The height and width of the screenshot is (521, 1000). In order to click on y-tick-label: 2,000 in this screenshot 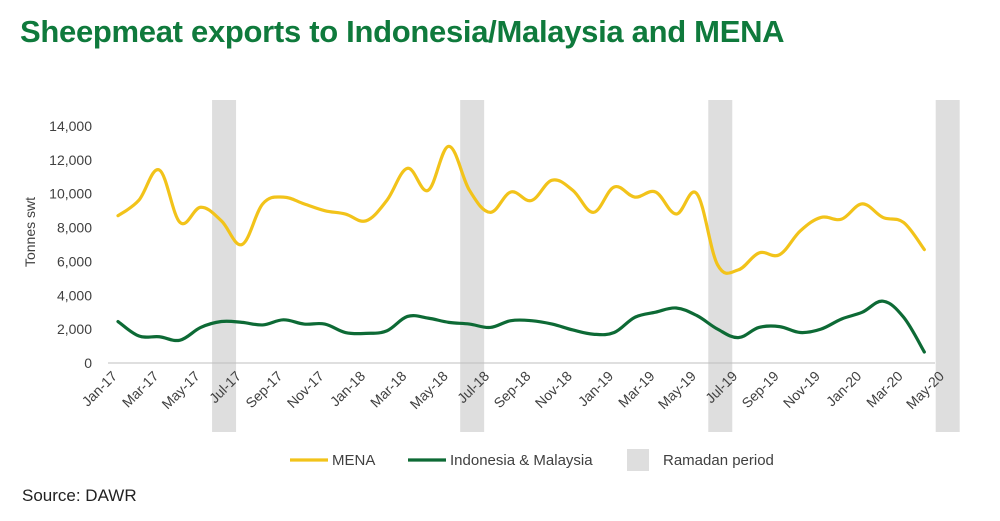, I will do `click(74, 329)`.